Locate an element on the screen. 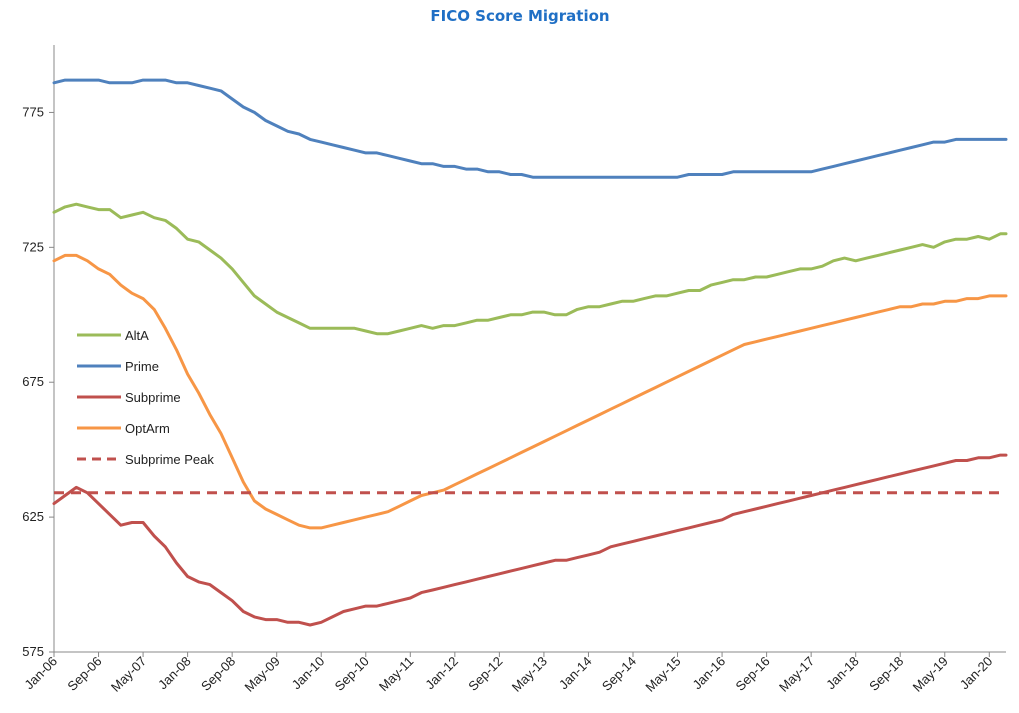 The image size is (1019, 713). x-tick-label: Sep-14 is located at coordinates (619, 674).